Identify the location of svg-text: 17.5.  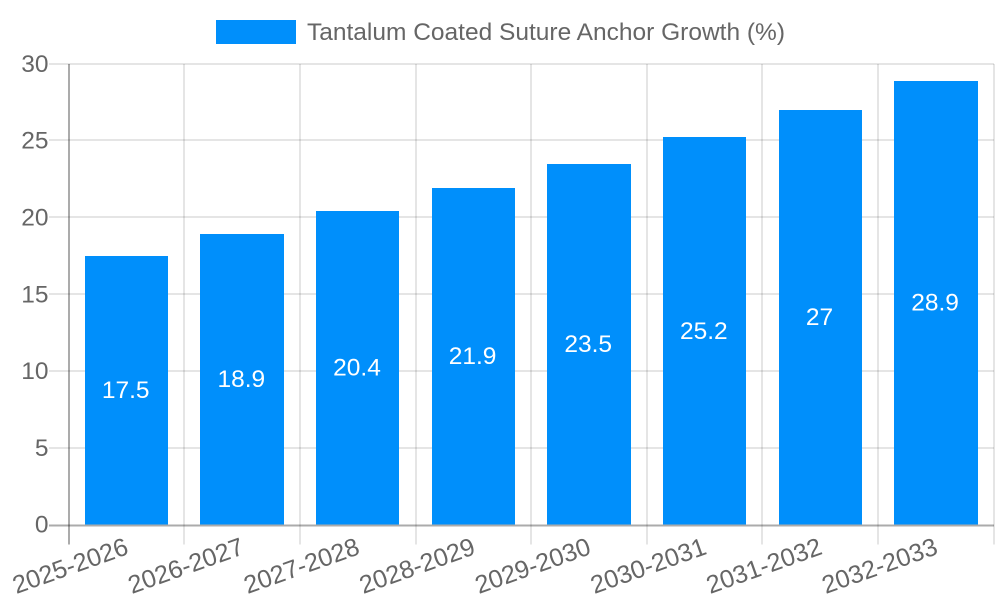
(126, 390).